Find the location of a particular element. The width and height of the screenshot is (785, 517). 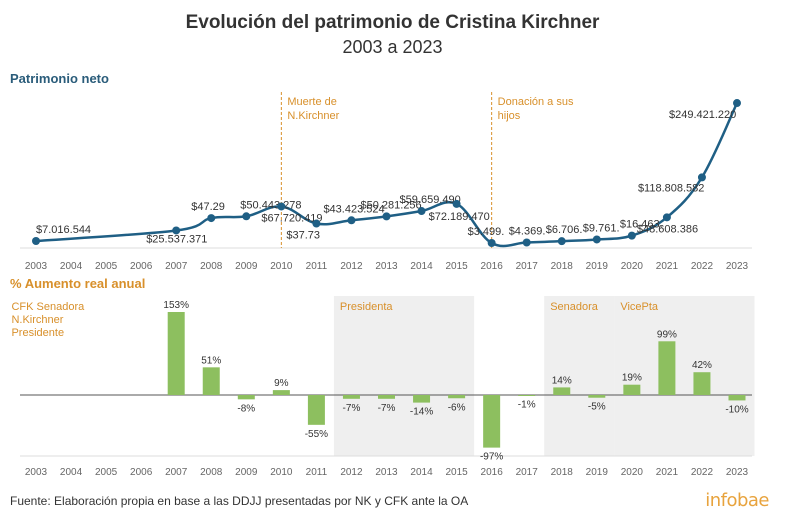

bar-label: 9% is located at coordinates (281, 383).